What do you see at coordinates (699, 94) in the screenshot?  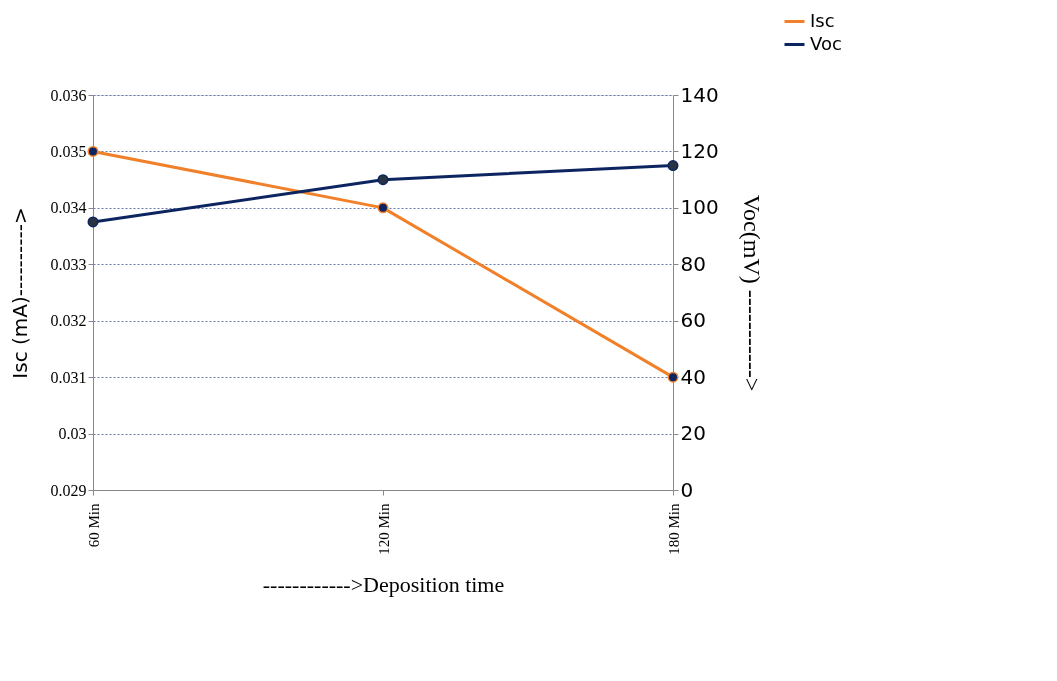 I see `y2-tick-label: 140` at bounding box center [699, 94].